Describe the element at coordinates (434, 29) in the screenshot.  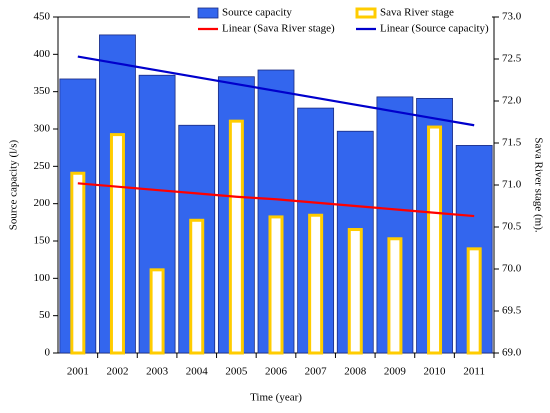
I see `legend-label: Linear (Source capacity)` at that location.